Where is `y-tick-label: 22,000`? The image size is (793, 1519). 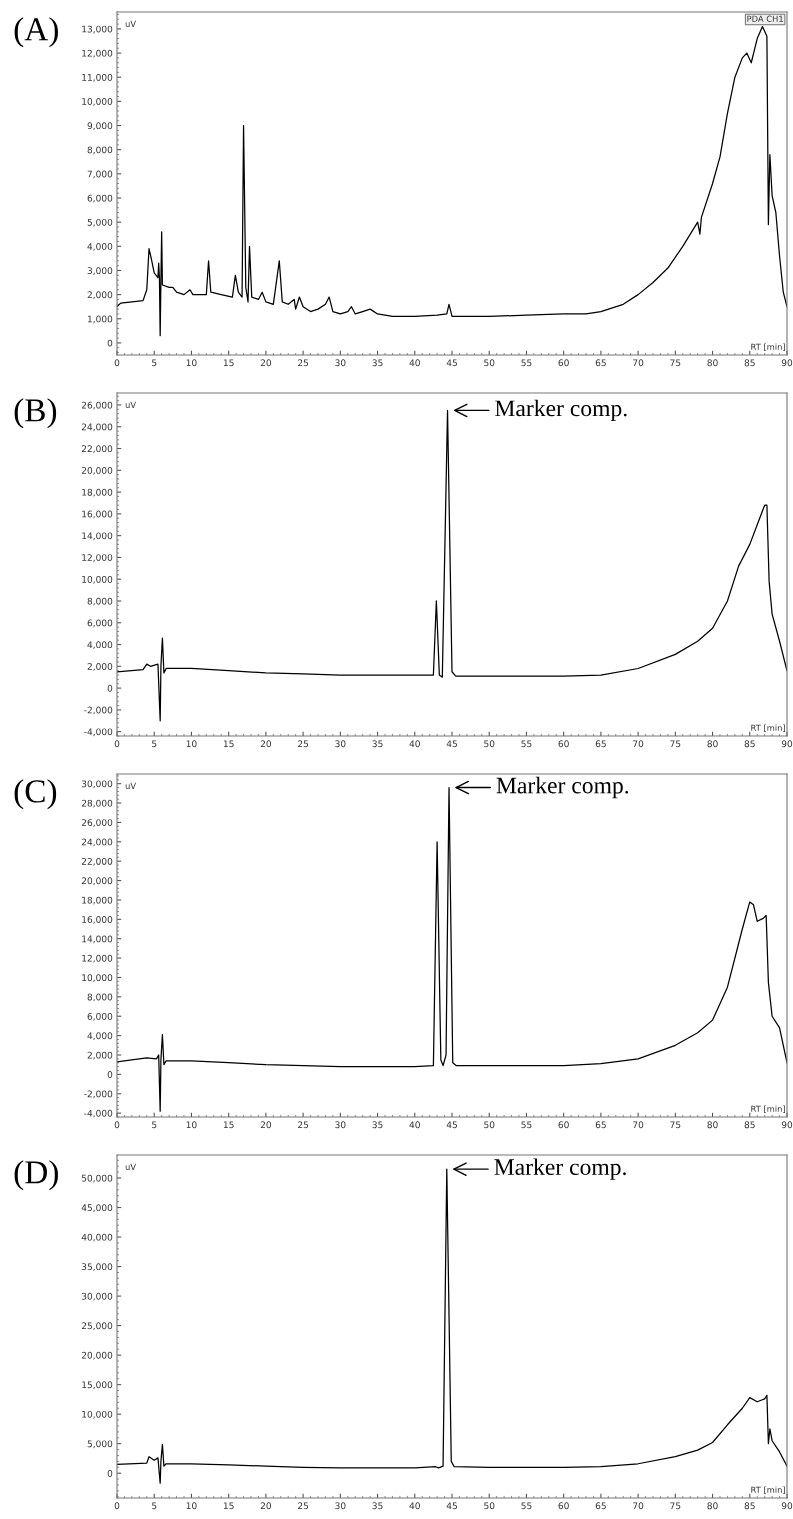 y-tick-label: 22,000 is located at coordinates (97, 861).